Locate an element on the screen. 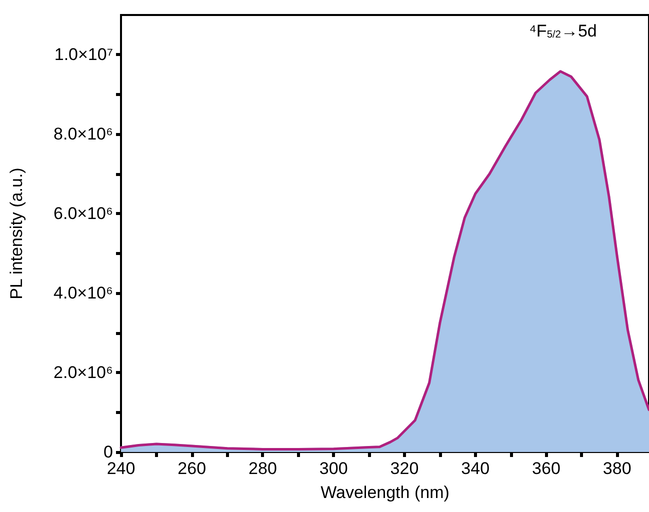  x-tick-label: 240 is located at coordinates (121, 468).